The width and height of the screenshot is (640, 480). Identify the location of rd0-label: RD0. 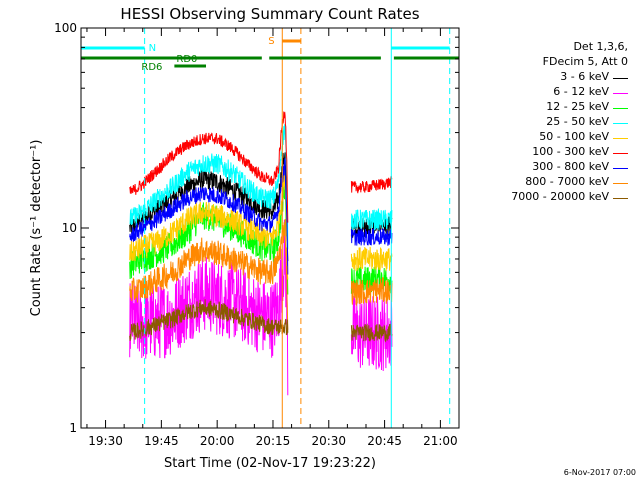
(186, 59).